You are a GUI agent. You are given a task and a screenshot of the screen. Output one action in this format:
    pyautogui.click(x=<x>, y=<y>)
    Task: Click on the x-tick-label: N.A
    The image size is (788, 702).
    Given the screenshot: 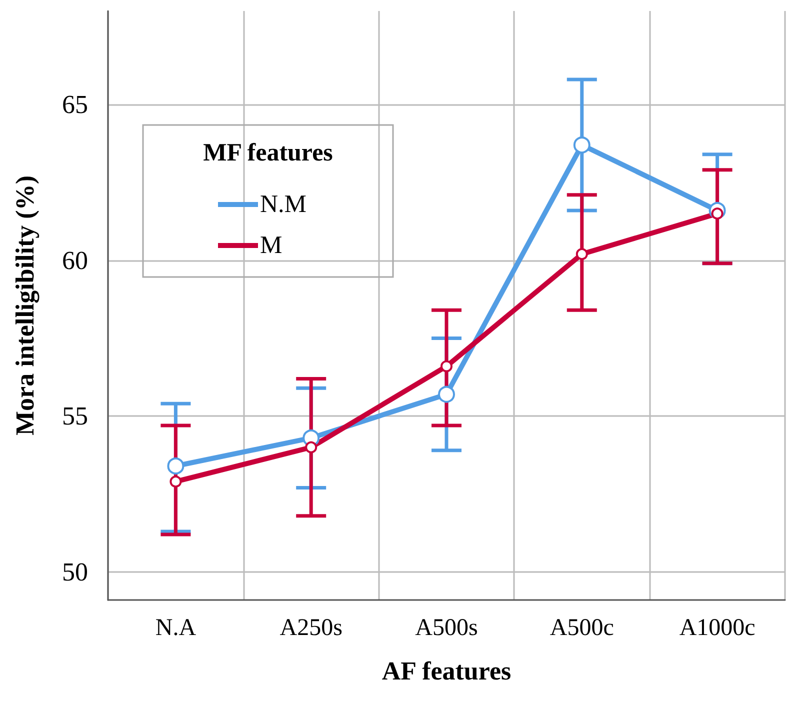 What is the action you would take?
    pyautogui.click(x=176, y=628)
    